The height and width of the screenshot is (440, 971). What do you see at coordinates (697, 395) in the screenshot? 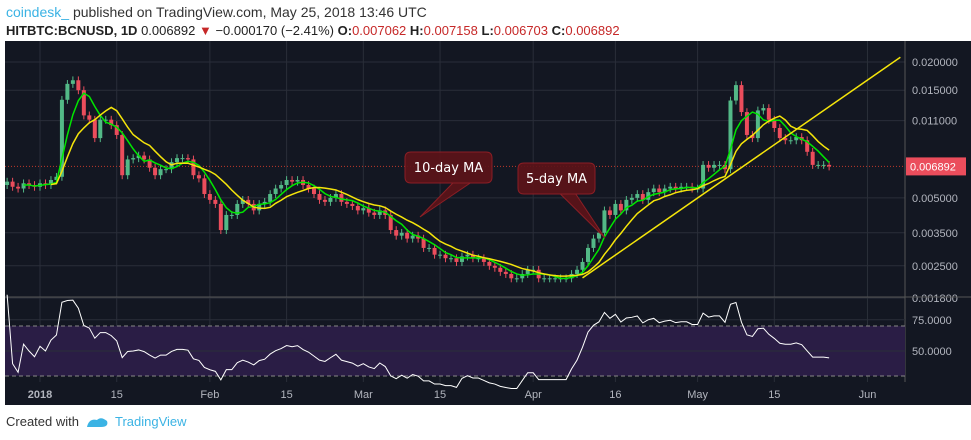
I see `x-tick-label: May` at bounding box center [697, 395].